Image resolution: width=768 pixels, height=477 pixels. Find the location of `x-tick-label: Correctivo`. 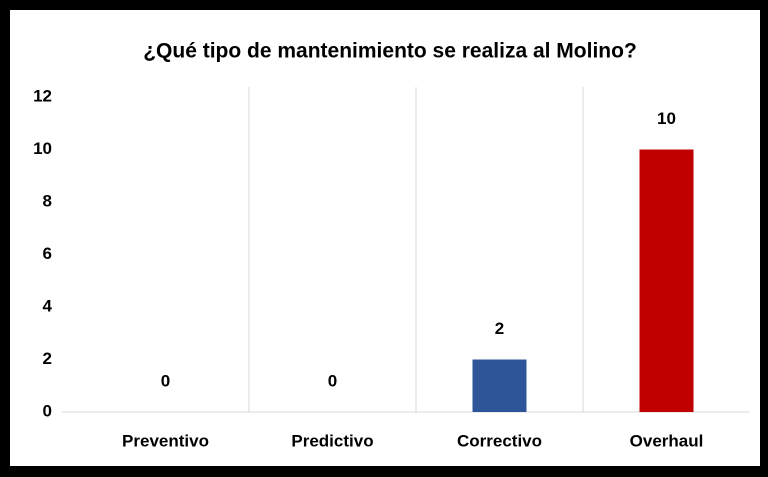

x-tick-label: Correctivo is located at coordinates (499, 440).